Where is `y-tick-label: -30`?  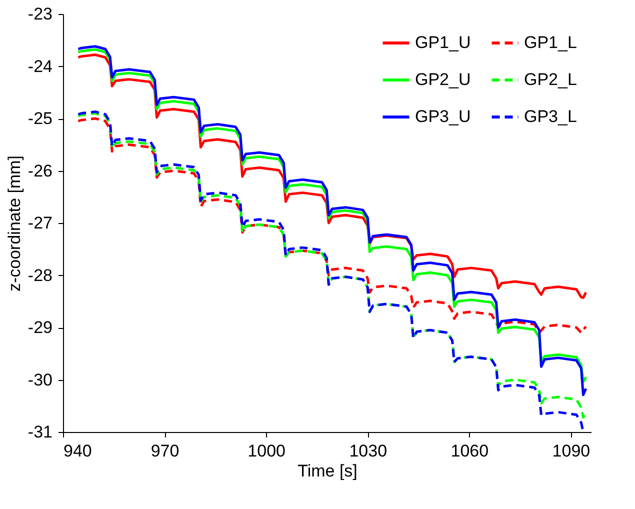
y-tick-label: -30 is located at coordinates (40, 380).